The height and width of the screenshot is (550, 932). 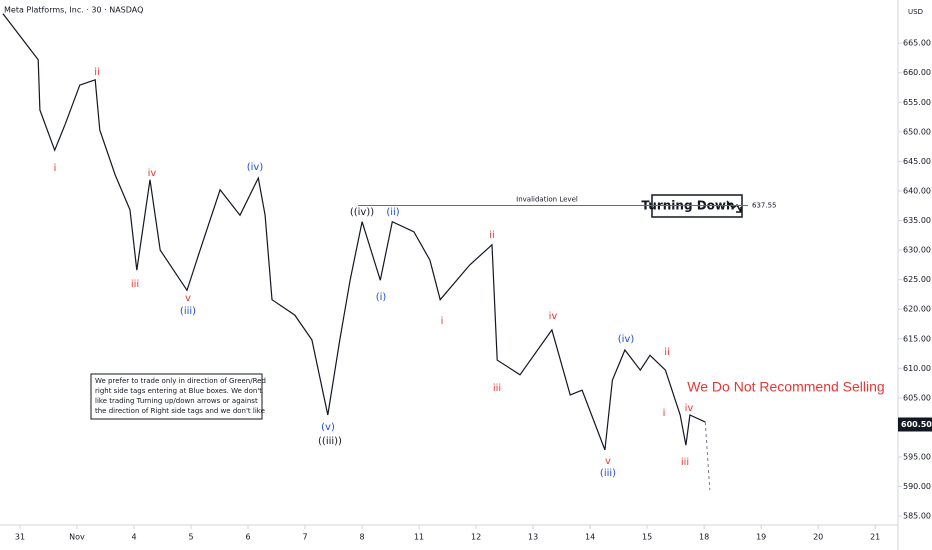 What do you see at coordinates (362, 537) in the screenshot?
I see `x-tick-label: 8` at bounding box center [362, 537].